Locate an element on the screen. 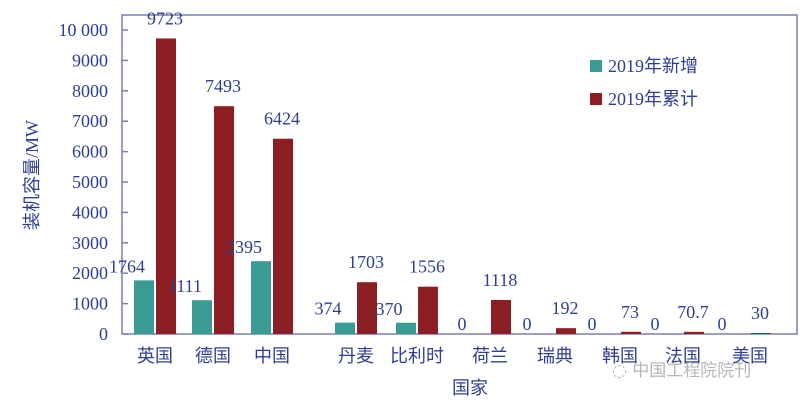  y-tick-label: 4000 is located at coordinates (90, 212).